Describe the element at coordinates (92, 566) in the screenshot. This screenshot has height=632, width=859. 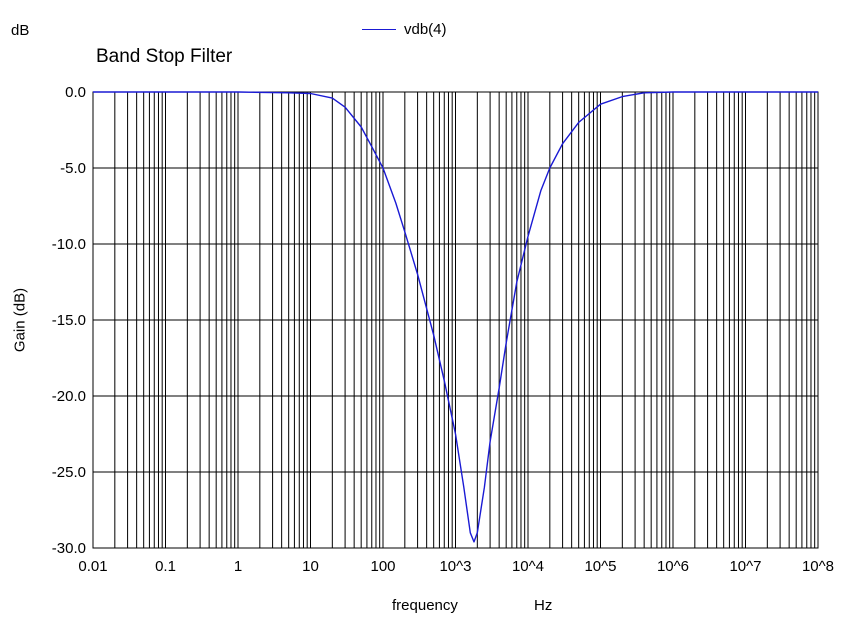
I see `x-tick-label: 0.01` at that location.